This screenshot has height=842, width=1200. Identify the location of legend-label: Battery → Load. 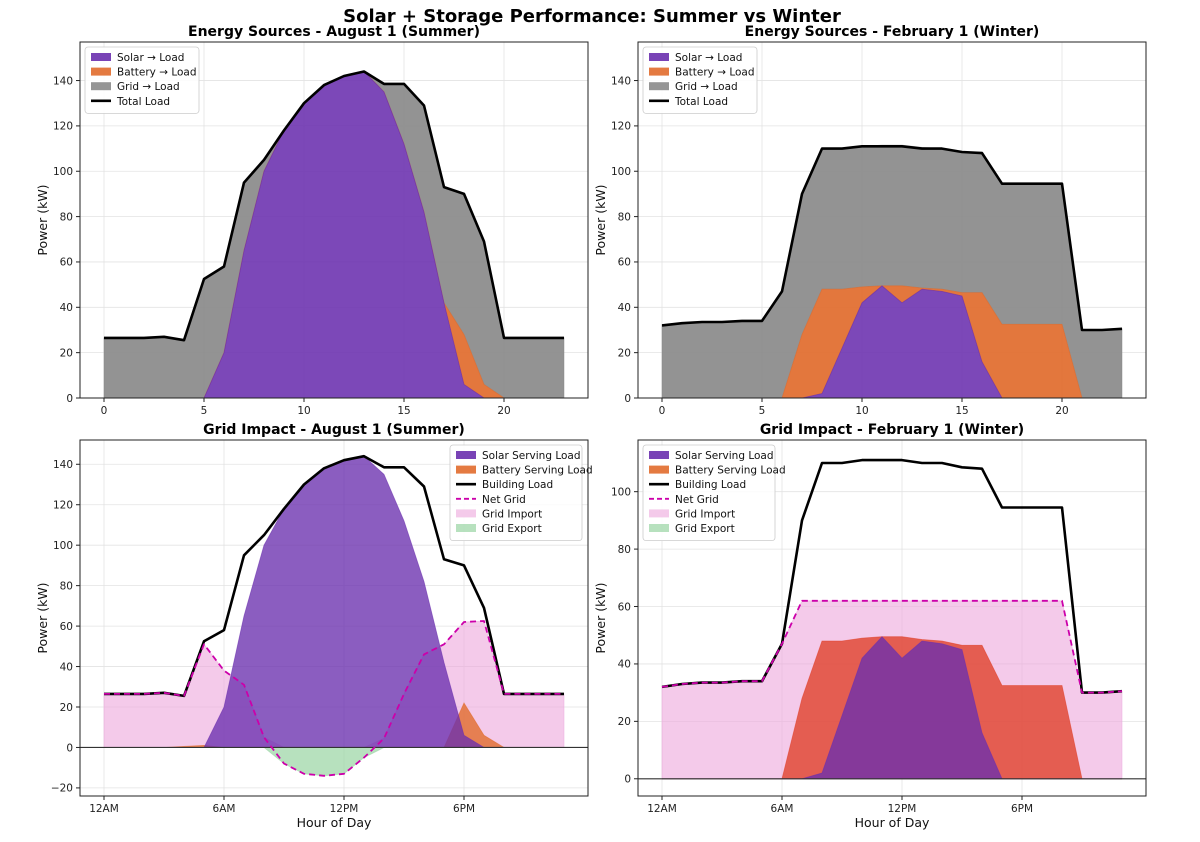
(157, 73).